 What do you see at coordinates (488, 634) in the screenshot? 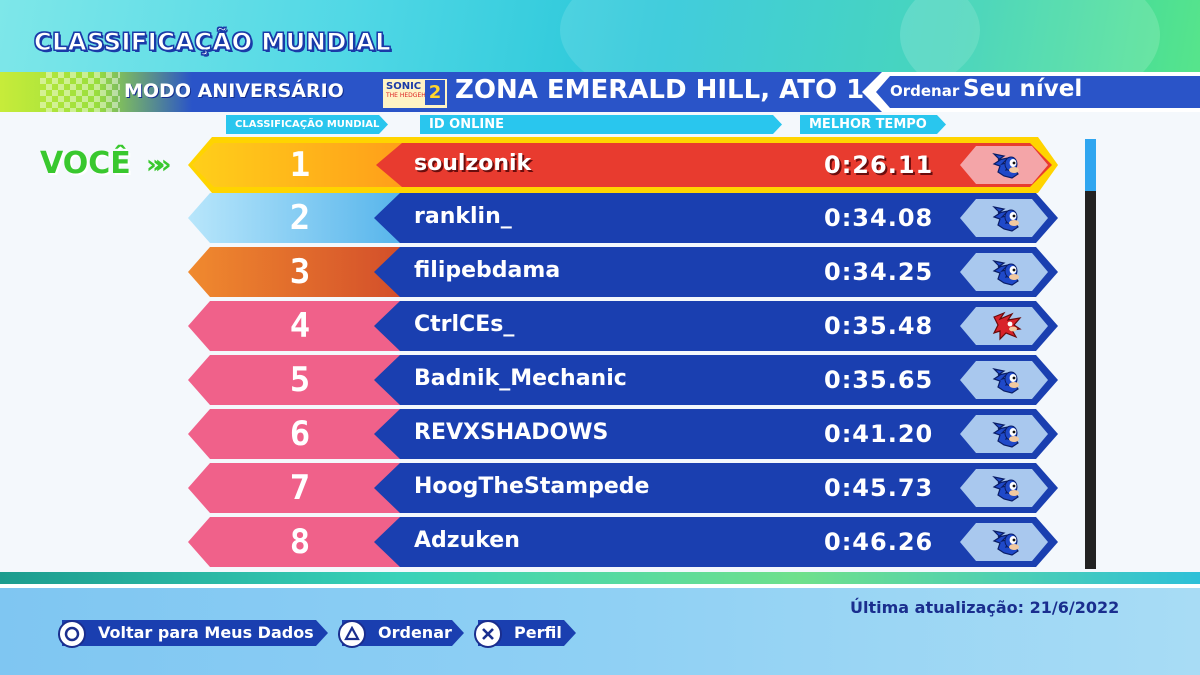
I see `cross-button-icon` at bounding box center [488, 634].